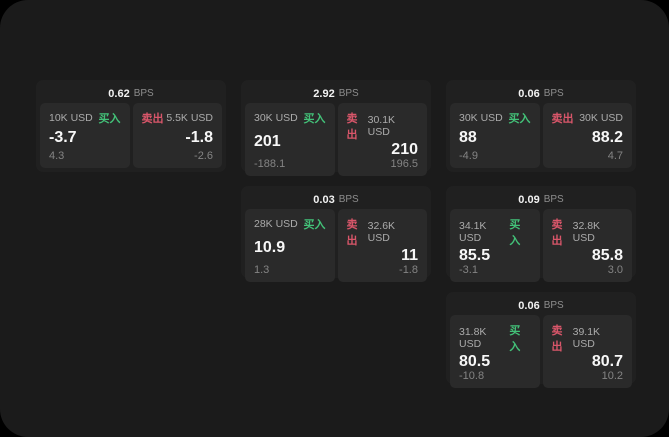  What do you see at coordinates (382, 245) in the screenshot?
I see `sell-panel: 卖出 32.6K USD 11 -1.8` at bounding box center [382, 245].